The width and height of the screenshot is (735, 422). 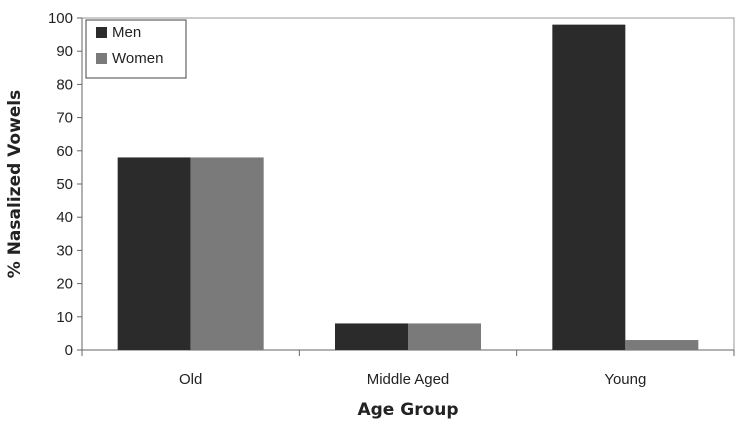 I want to click on y-tick-label: 90, so click(x=64, y=51).